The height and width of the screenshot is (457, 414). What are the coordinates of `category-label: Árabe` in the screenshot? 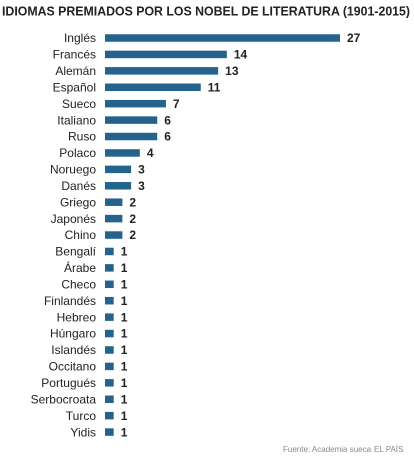 It's located at (80, 267).